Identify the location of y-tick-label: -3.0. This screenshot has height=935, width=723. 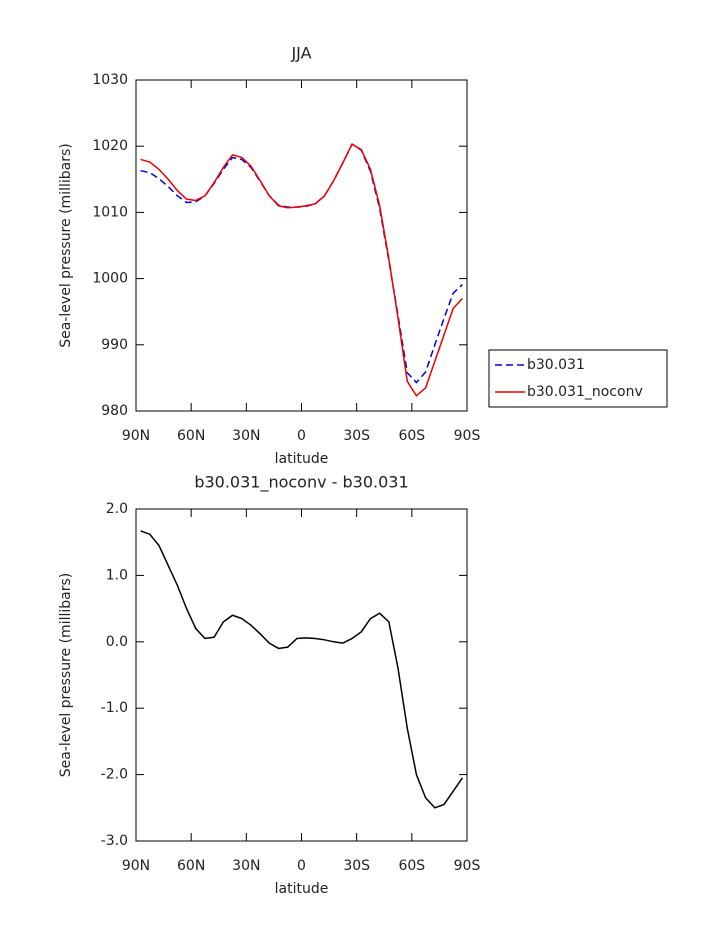
(114, 841).